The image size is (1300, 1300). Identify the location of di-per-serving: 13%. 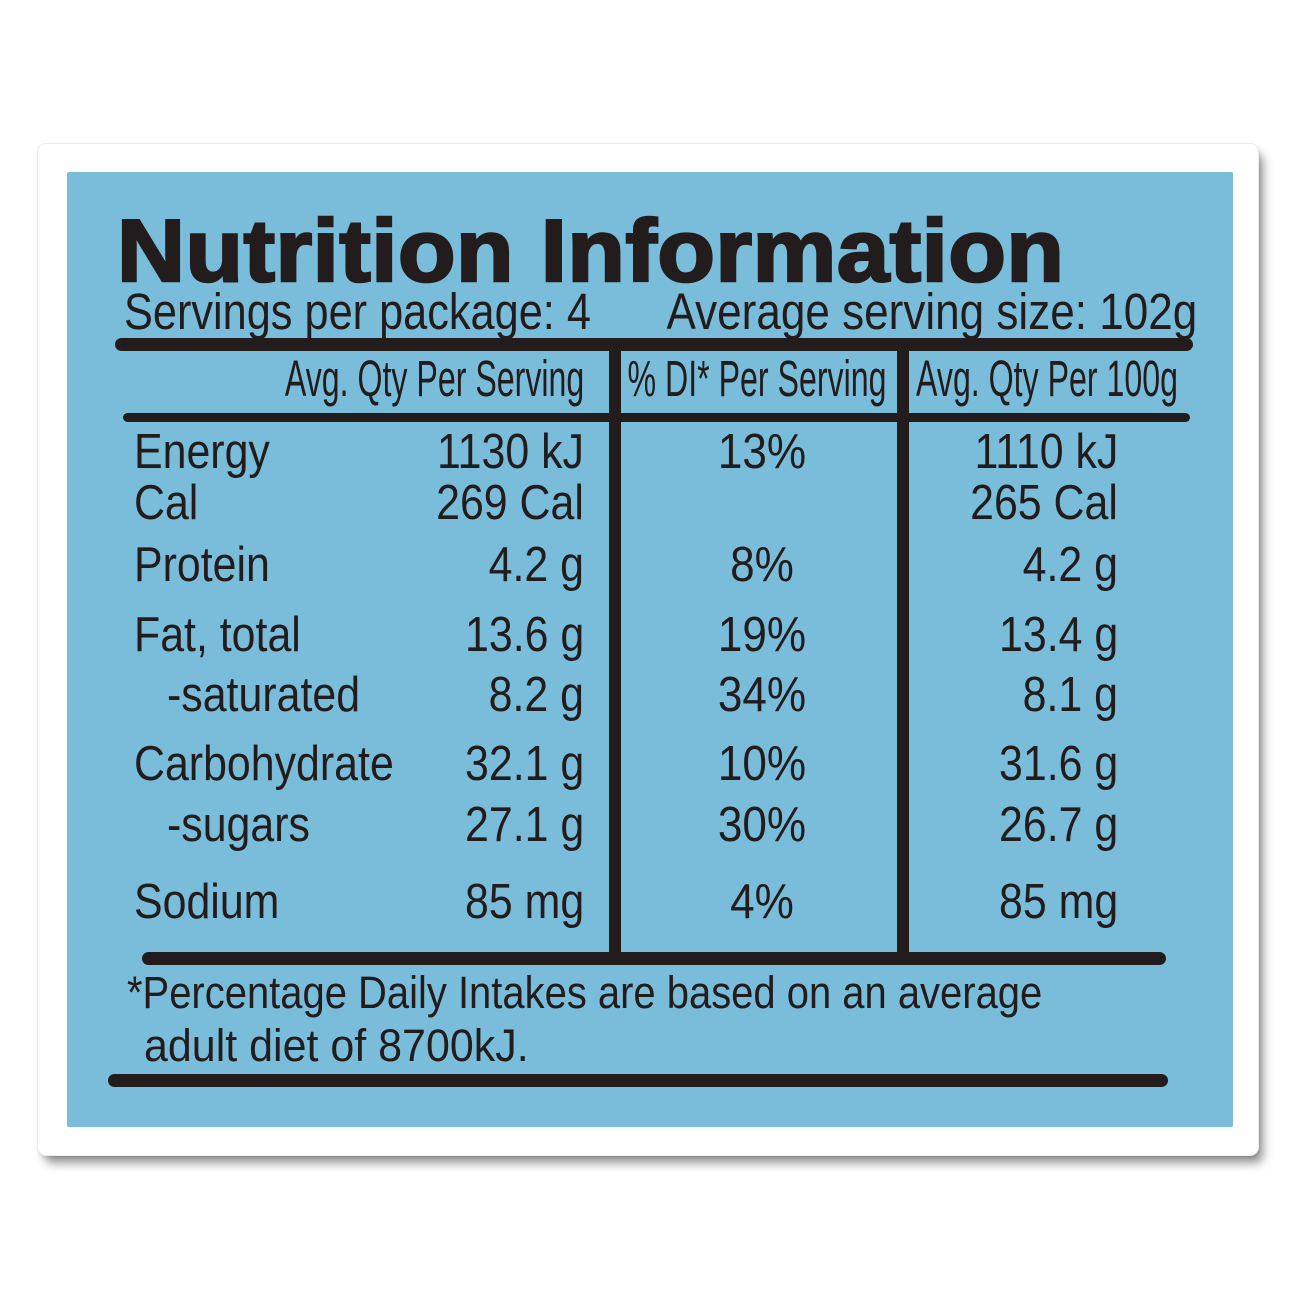
(762, 451).